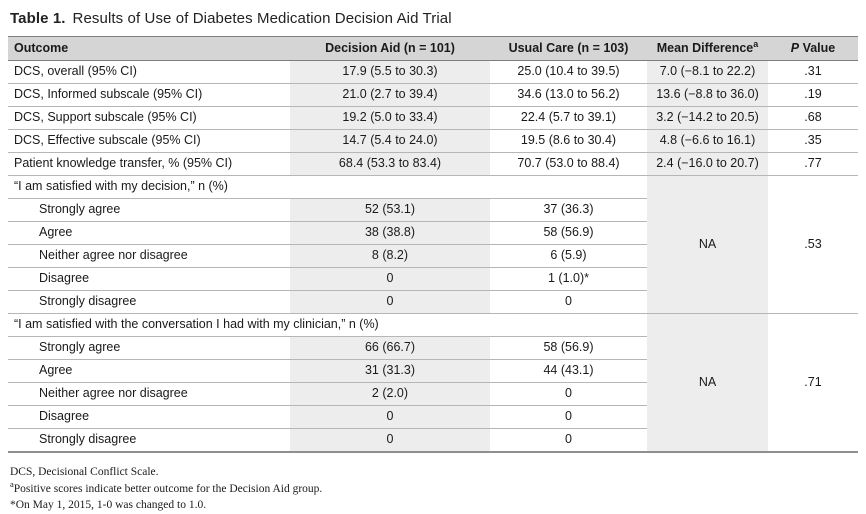  Describe the element at coordinates (149, 141) in the screenshot. I see `outcome-label: DCS, Effective subscale (95% CI)` at that location.